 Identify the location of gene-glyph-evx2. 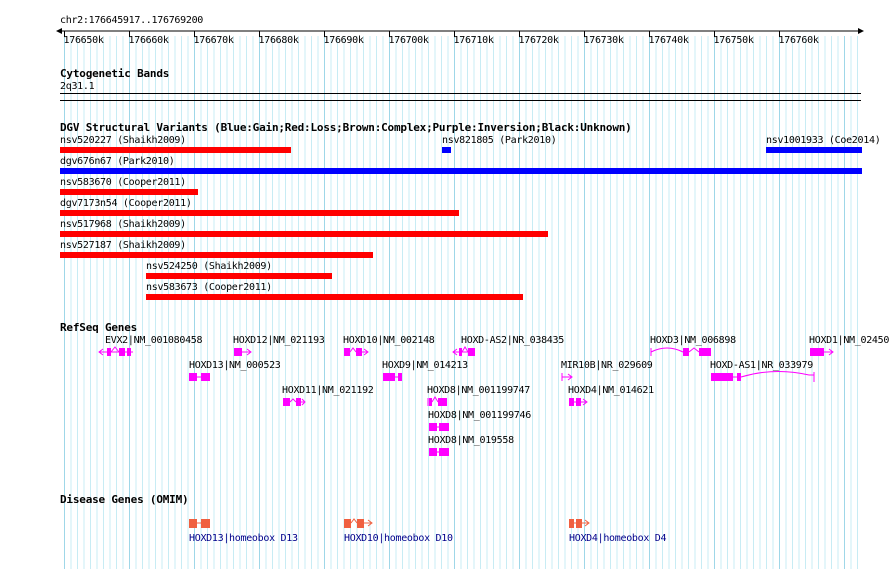
(117, 352).